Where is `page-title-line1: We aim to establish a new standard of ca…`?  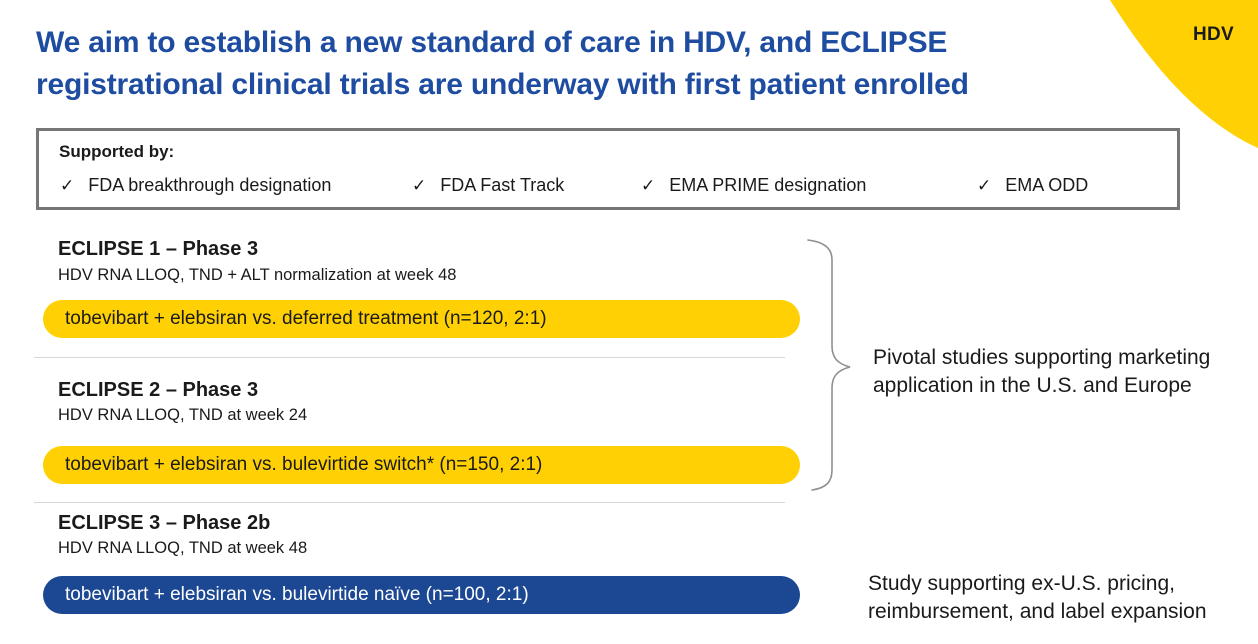
page-title-line1: We aim to establish a new standard of ca… is located at coordinates (492, 42).